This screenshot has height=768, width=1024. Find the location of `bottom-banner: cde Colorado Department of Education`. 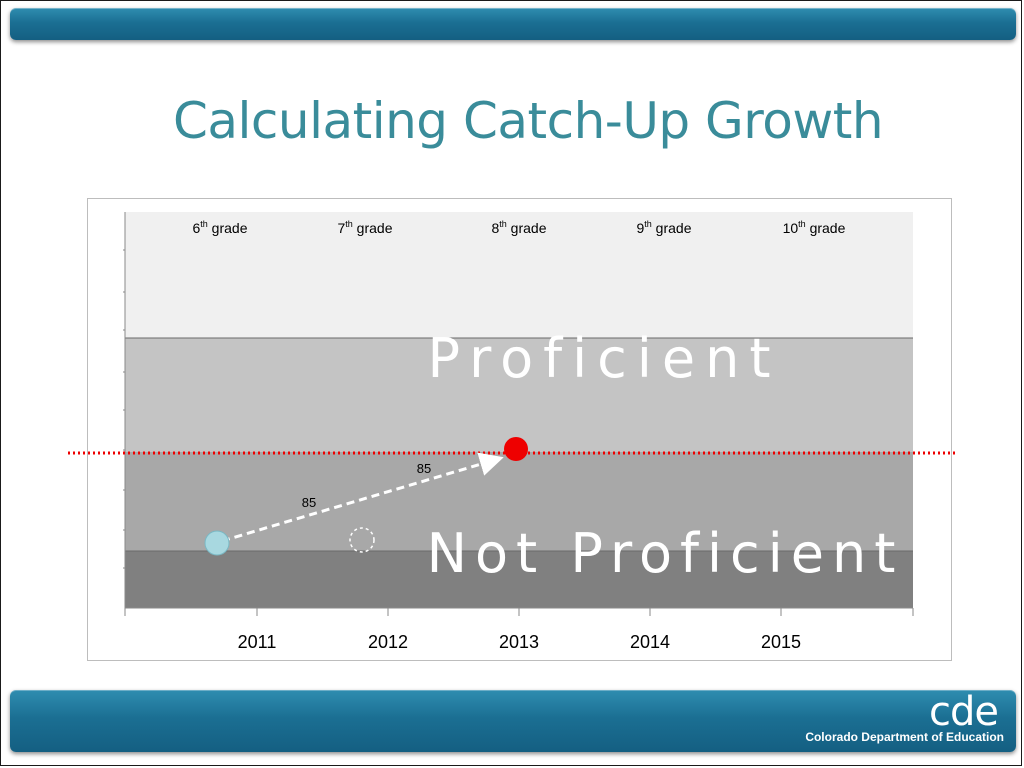

bottom-banner: cde Colorado Department of Education is located at coordinates (513, 721).